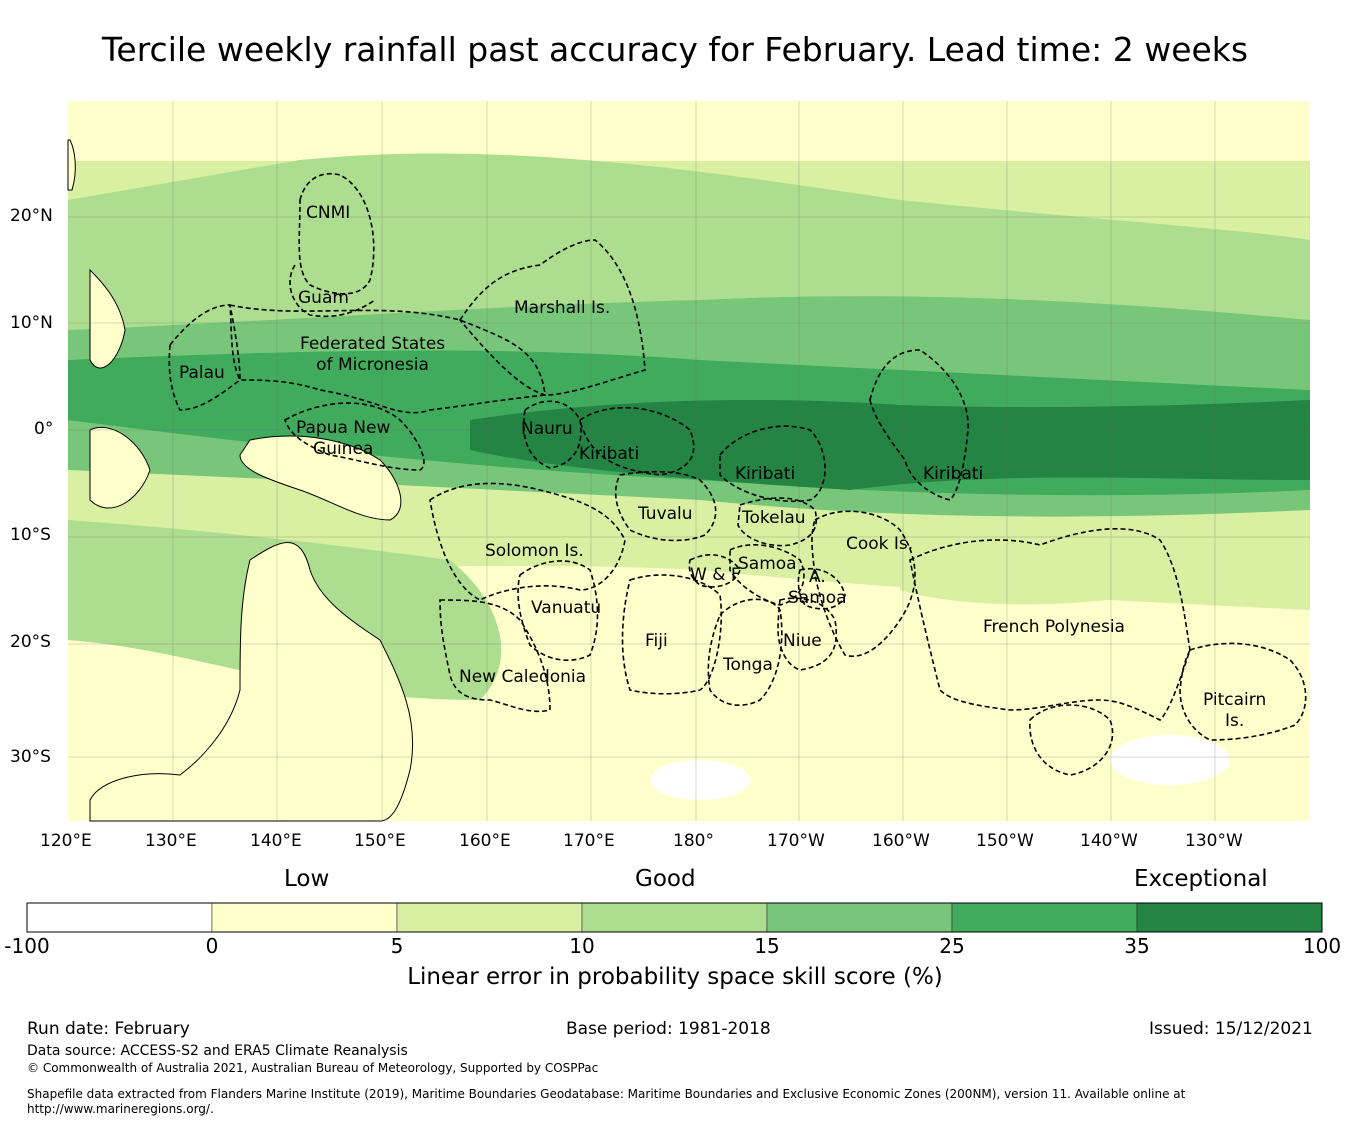 This screenshot has width=1350, height=1125. Describe the element at coordinates (547, 429) in the screenshot. I see `region-label-nauru: Nauru` at that location.